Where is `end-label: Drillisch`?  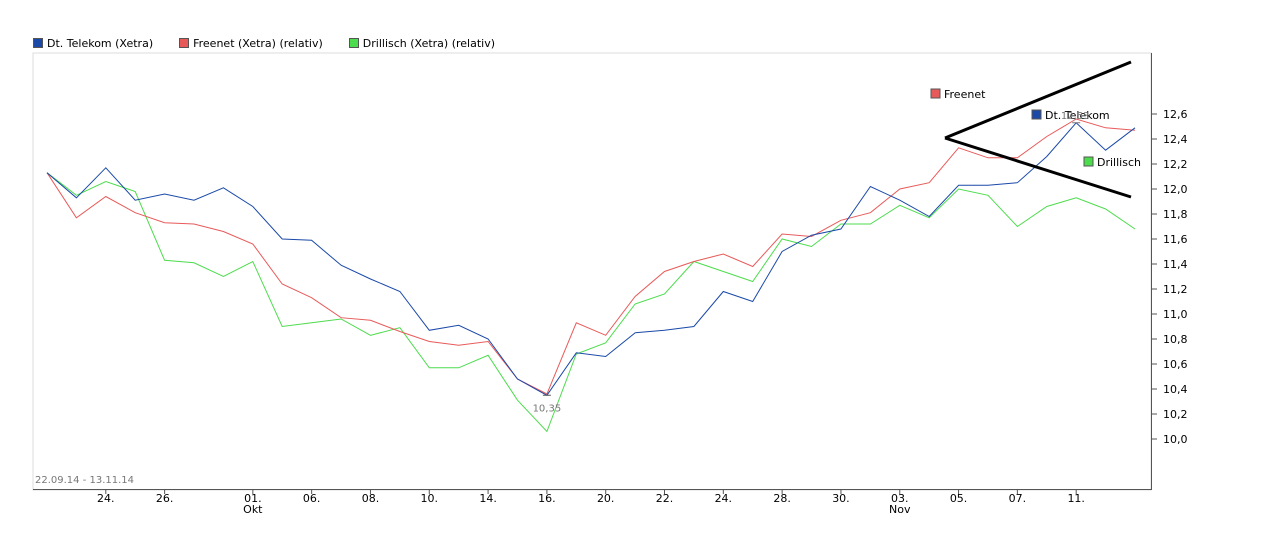
end-label: Drillisch is located at coordinates (1119, 162).